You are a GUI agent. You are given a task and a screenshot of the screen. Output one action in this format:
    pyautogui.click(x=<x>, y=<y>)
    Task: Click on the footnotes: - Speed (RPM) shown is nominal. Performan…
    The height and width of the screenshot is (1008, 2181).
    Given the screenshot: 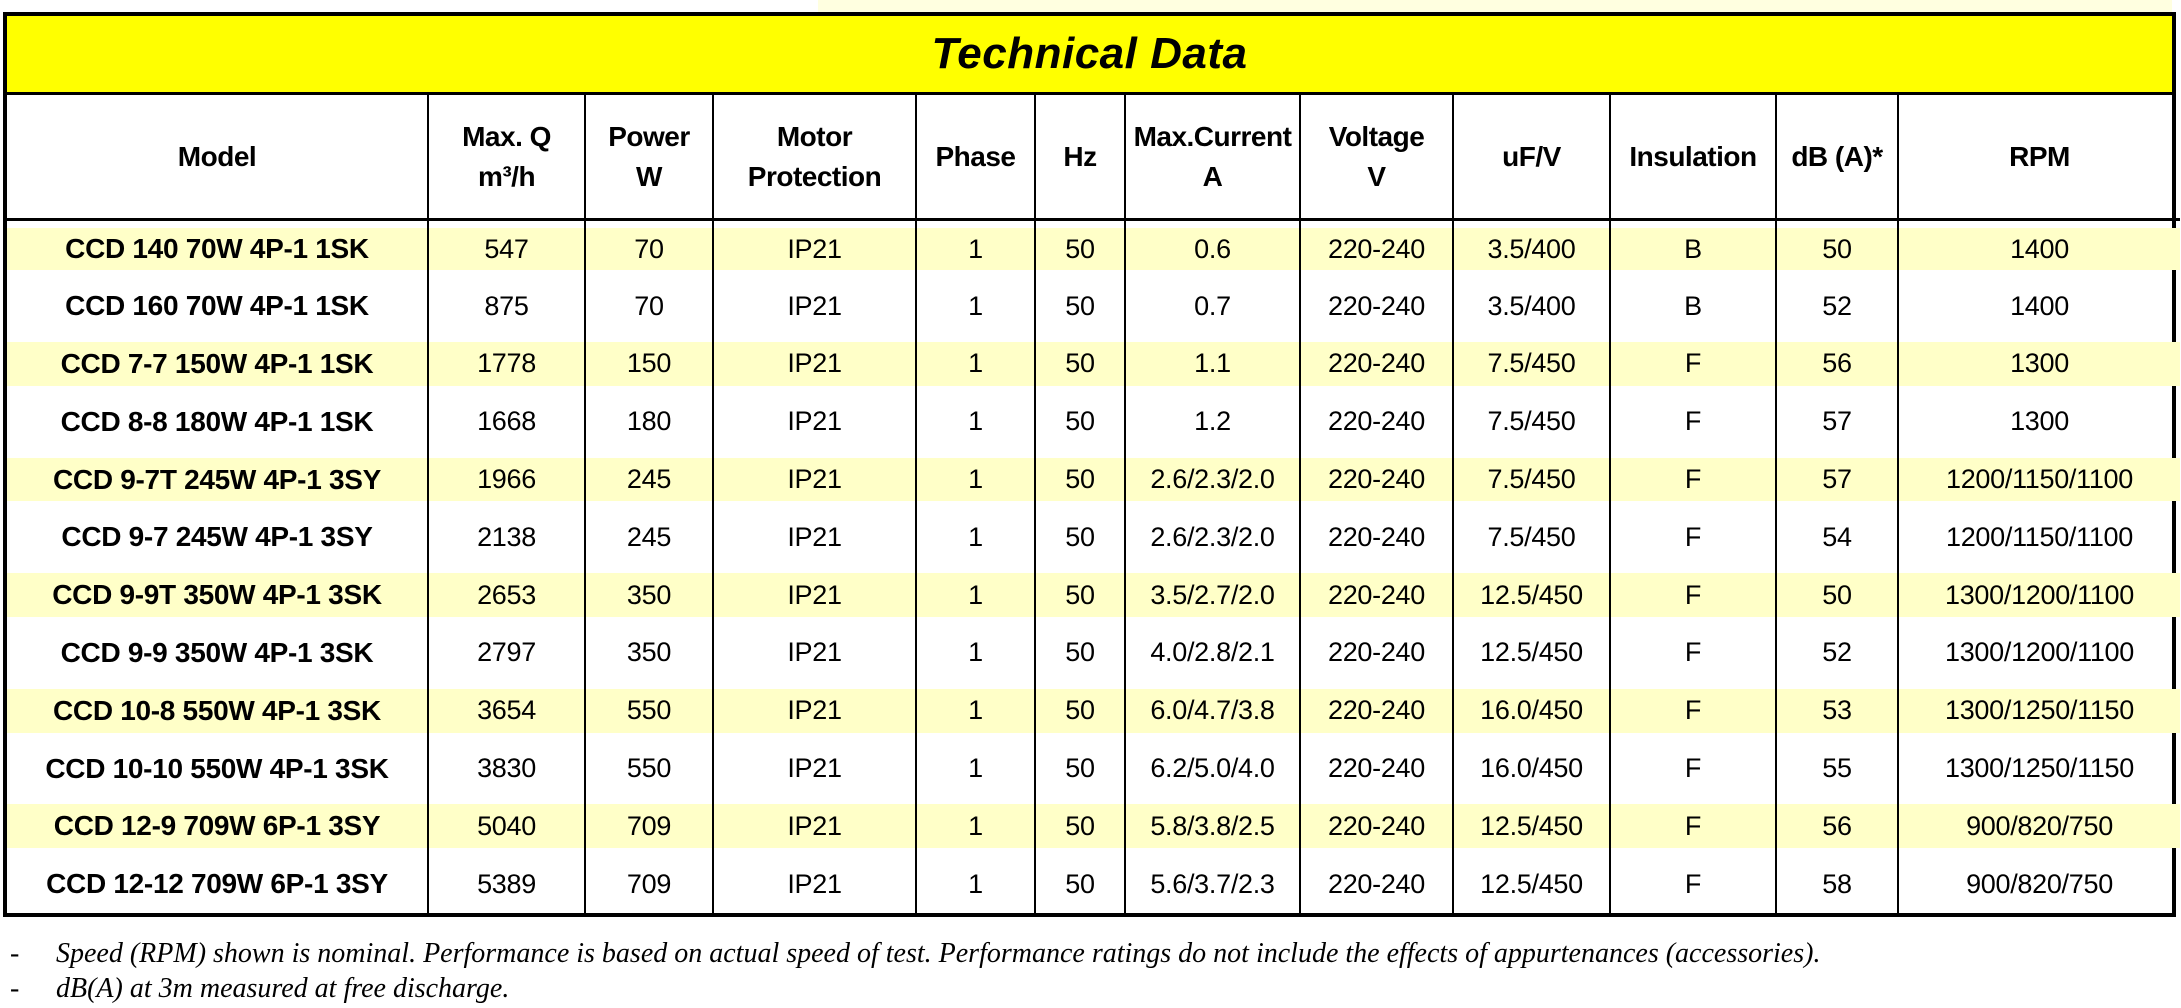 What is the action you would take?
    pyautogui.click(x=1090, y=971)
    